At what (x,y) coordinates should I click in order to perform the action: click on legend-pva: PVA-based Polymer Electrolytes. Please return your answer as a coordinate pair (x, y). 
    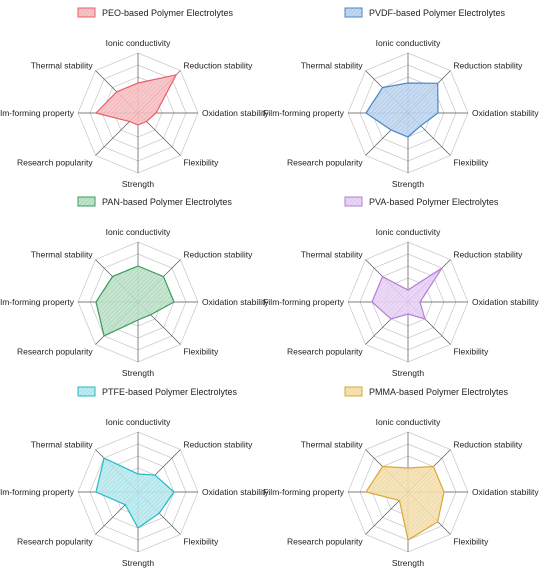
    Looking at the image, I should click on (421, 201).